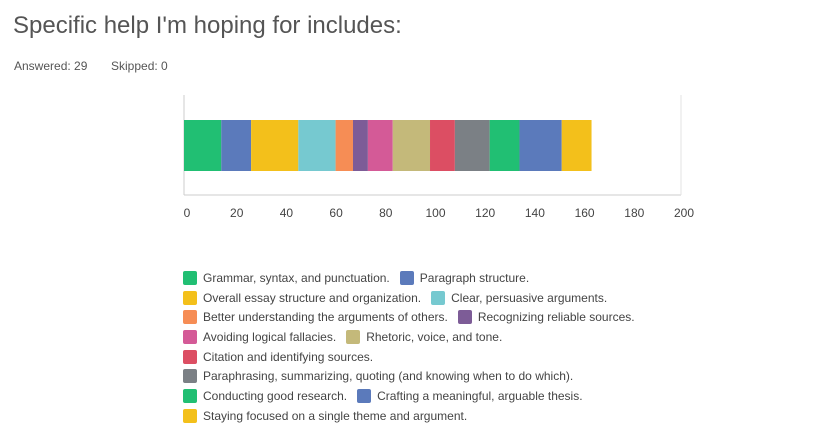 This screenshot has width=819, height=447. What do you see at coordinates (270, 336) in the screenshot?
I see `legend-label: Avoiding logical fallacies.` at bounding box center [270, 336].